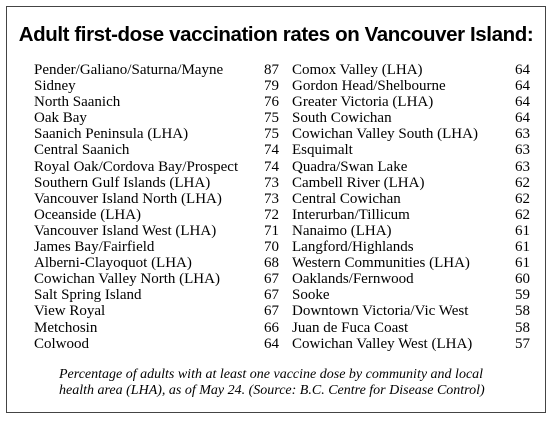 The height and width of the screenshot is (421, 554). I want to click on table-row: Oceanside (LHA) 72, so click(156, 215).